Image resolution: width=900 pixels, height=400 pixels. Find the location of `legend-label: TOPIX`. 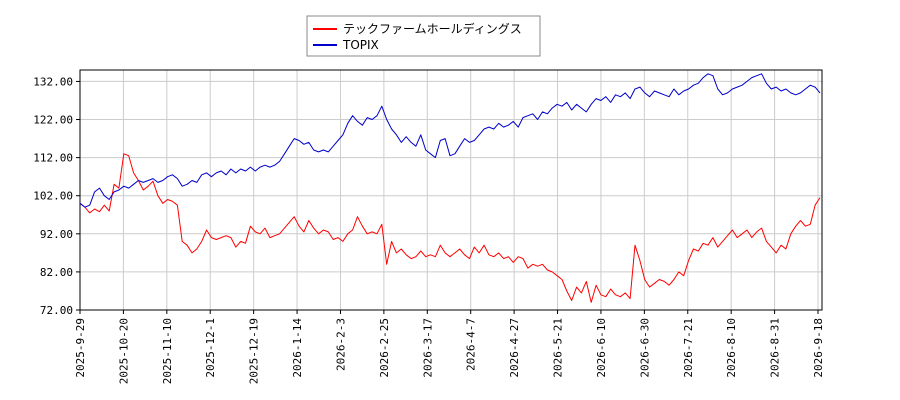

legend-label: TOPIX is located at coordinates (360, 45).